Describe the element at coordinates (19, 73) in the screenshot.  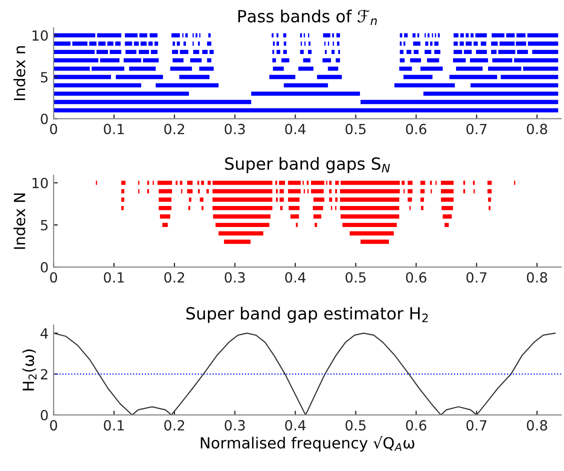
I see `y-axis-title: Index n` at that location.